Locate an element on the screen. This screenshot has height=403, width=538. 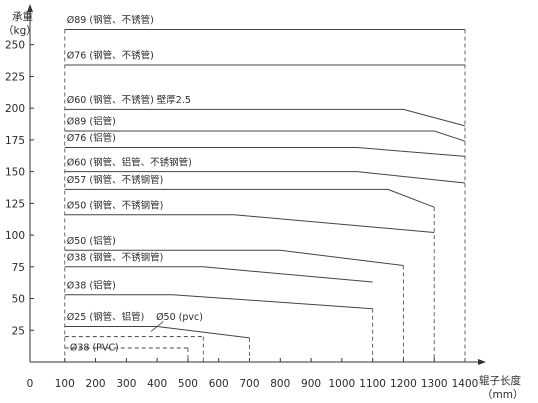
y-tick-label: 100 is located at coordinates (15, 236).